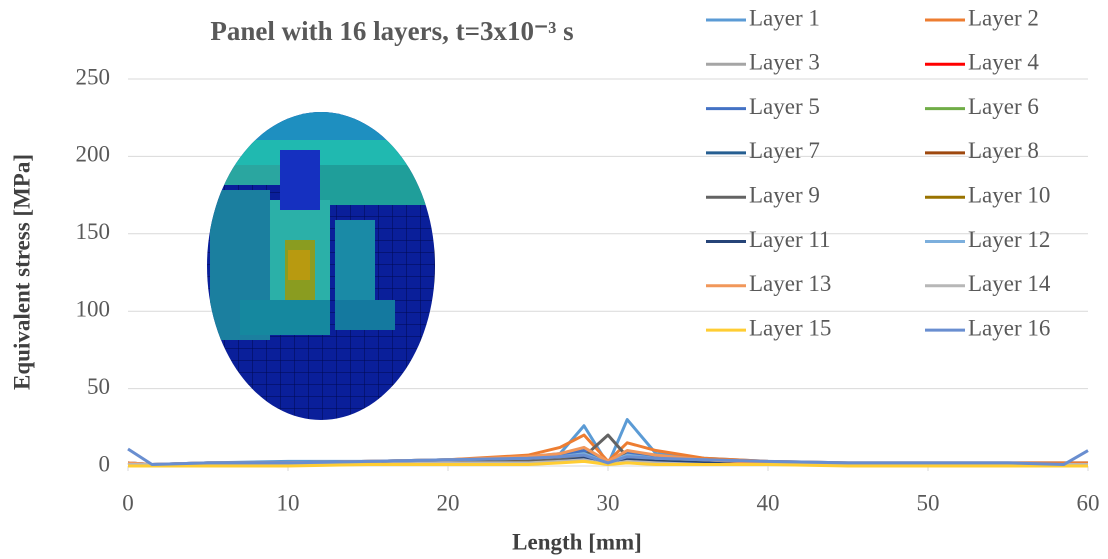 The width and height of the screenshot is (1108, 559). I want to click on legend-label: Layer 14, so click(1009, 283).